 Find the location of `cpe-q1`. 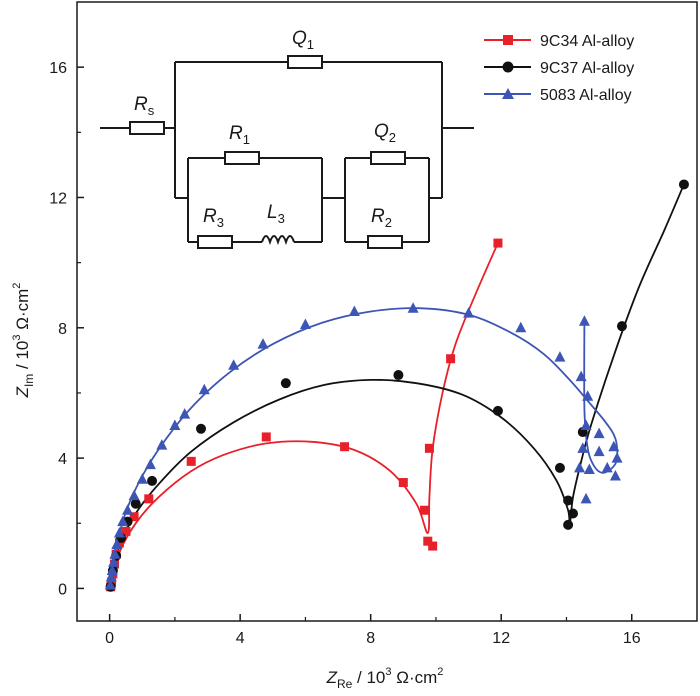

cpe-q1 is located at coordinates (305, 62).